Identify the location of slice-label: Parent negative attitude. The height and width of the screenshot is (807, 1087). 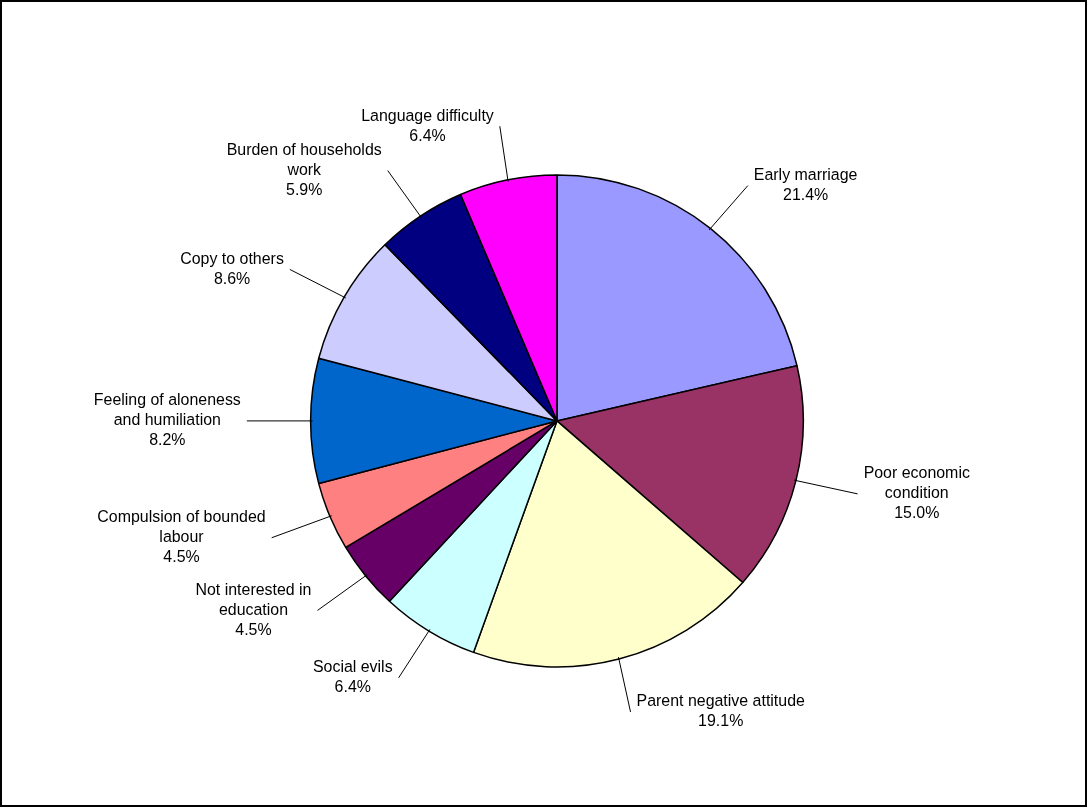
(720, 701).